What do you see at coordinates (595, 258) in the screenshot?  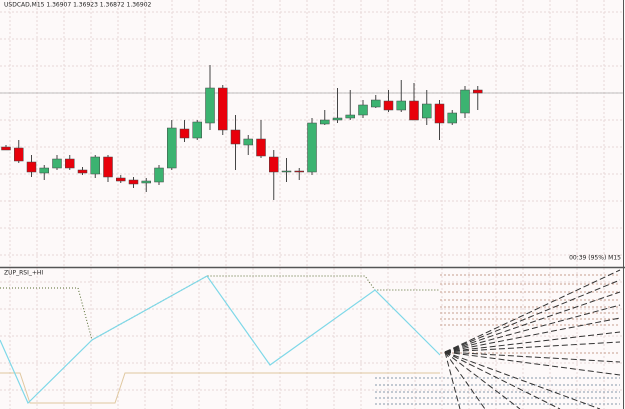 I see `bar-timer: 00:39 (95%) M15` at bounding box center [595, 258].